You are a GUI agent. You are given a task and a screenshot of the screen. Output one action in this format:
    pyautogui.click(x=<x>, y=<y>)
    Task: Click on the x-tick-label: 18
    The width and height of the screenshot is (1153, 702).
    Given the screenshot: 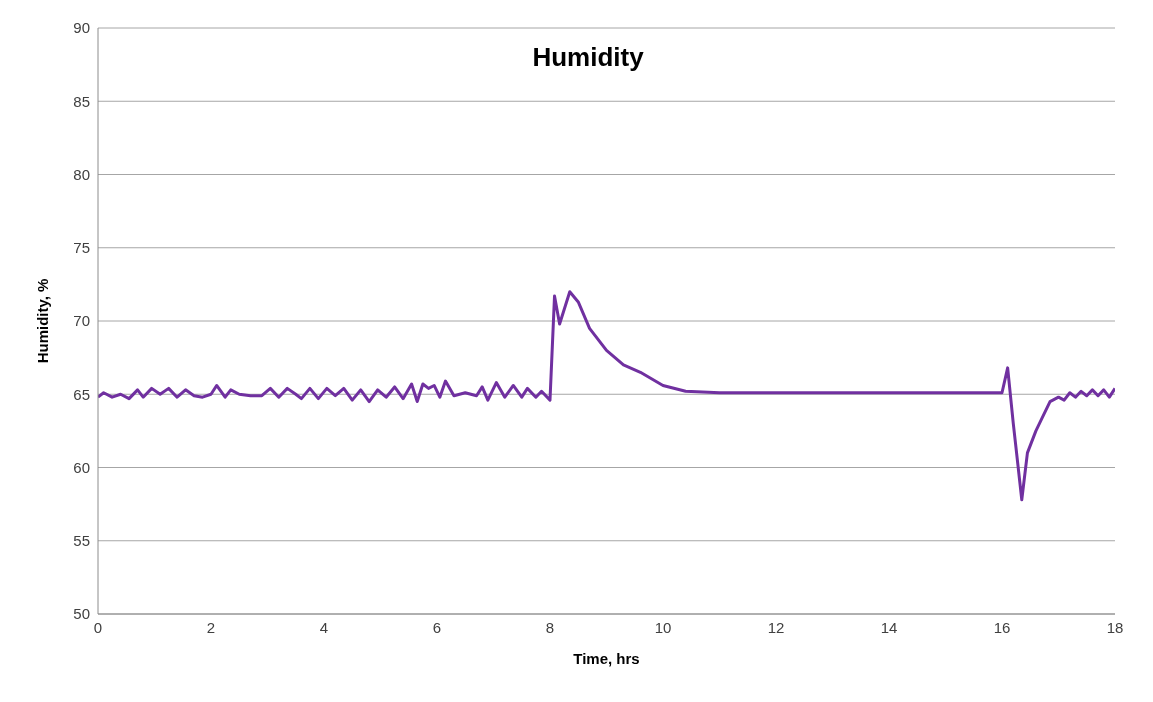 What is the action you would take?
    pyautogui.click(x=1115, y=627)
    